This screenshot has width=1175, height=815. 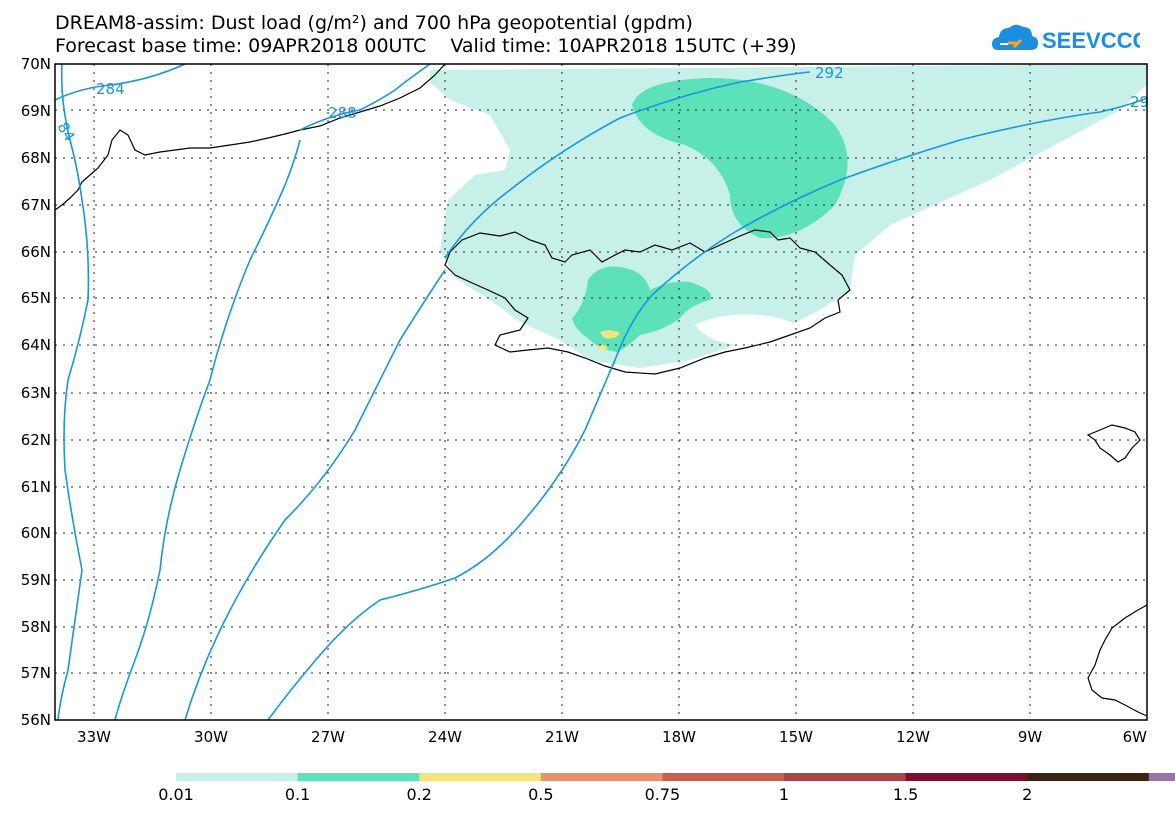 What do you see at coordinates (110, 89) in the screenshot?
I see `contour-label: 284` at bounding box center [110, 89].